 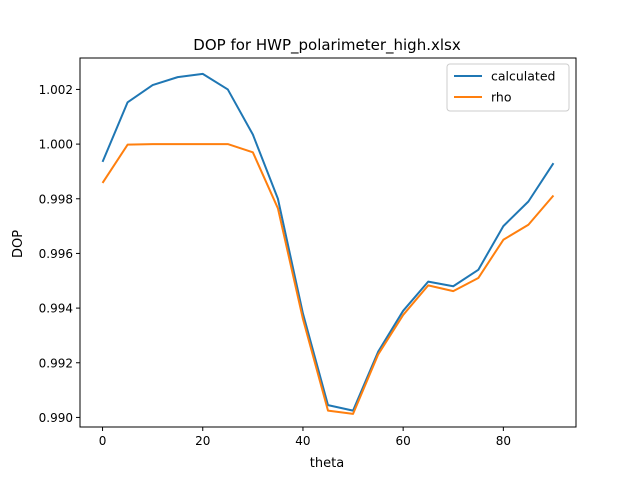 What do you see at coordinates (56, 254) in the screenshot?
I see `y-tick-label: 0.996` at bounding box center [56, 254].